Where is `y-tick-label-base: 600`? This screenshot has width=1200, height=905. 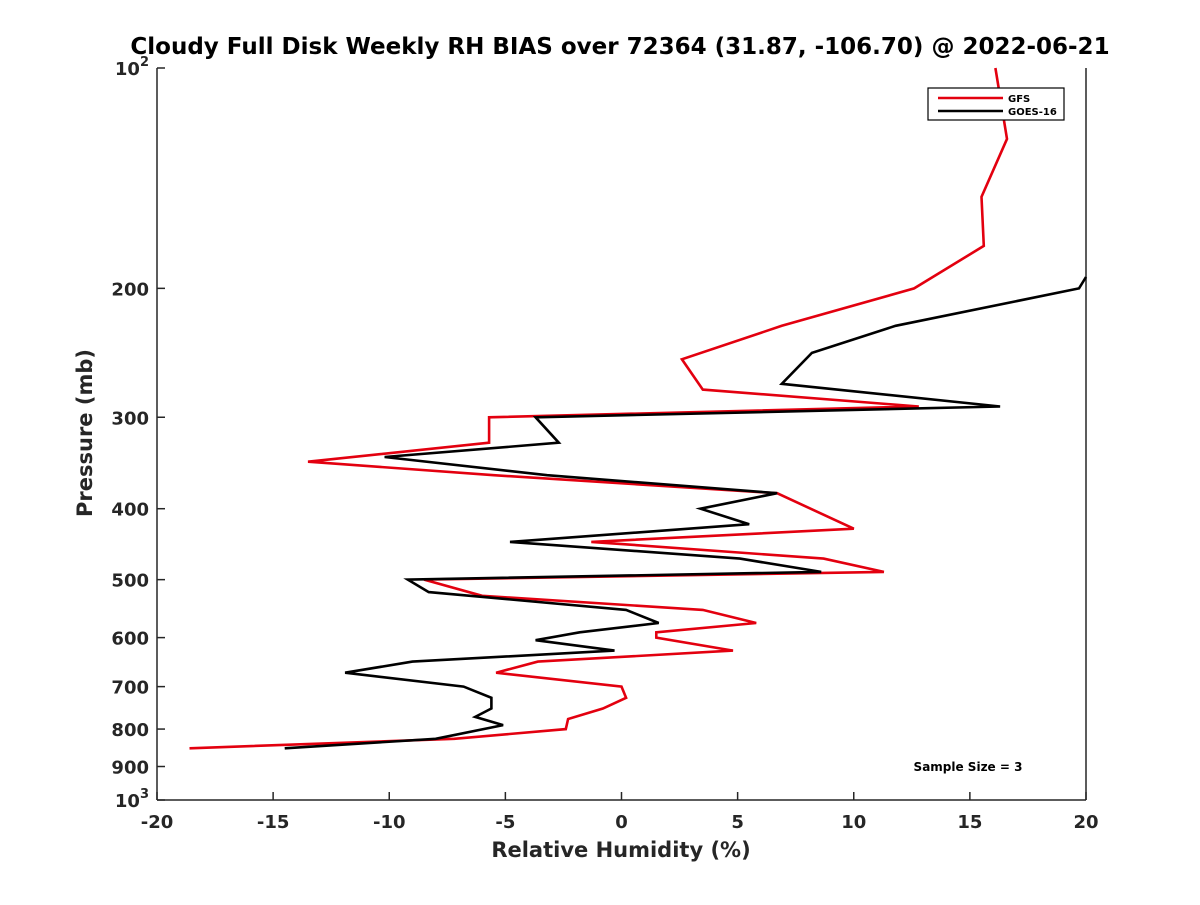
y-tick-label-base: 600 is located at coordinates (130, 639).